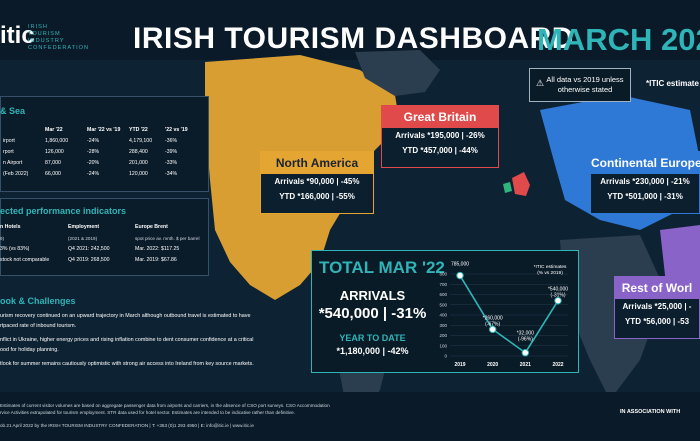  Describe the element at coordinates (63, 211) in the screenshot. I see `kpi-title: ected performance indicators` at that location.